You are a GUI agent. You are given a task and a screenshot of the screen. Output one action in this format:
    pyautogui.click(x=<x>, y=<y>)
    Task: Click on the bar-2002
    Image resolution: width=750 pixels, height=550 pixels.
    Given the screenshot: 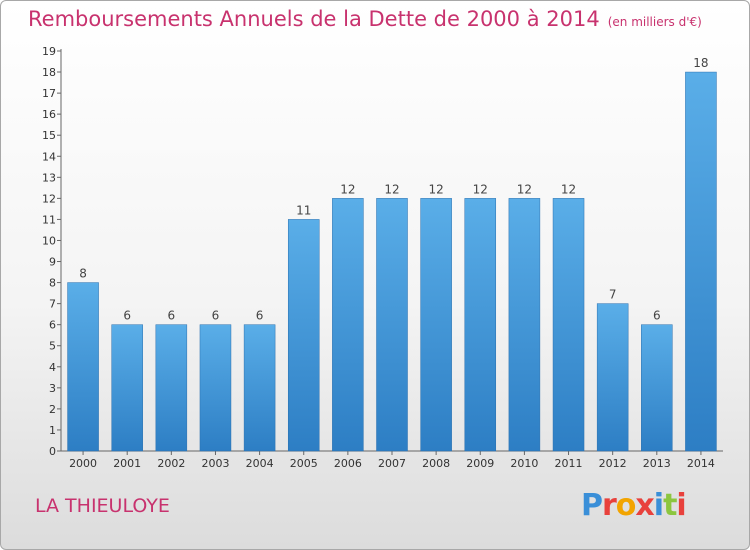 What is the action you would take?
    pyautogui.click(x=171, y=388)
    